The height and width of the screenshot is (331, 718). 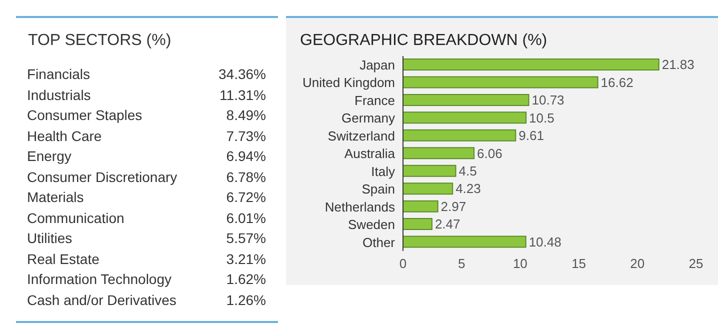 What do you see at coordinates (246, 177) in the screenshot?
I see `data-label: 6.78%` at bounding box center [246, 177].